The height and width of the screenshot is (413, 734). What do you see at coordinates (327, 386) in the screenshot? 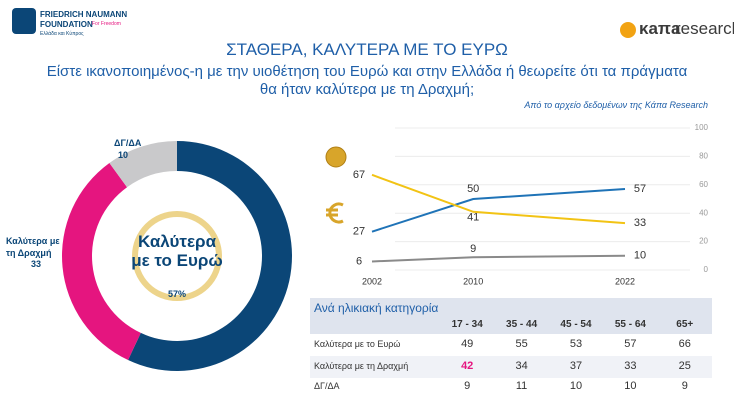
I see `row-label: ΔΓ/ΔΑ` at bounding box center [327, 386].